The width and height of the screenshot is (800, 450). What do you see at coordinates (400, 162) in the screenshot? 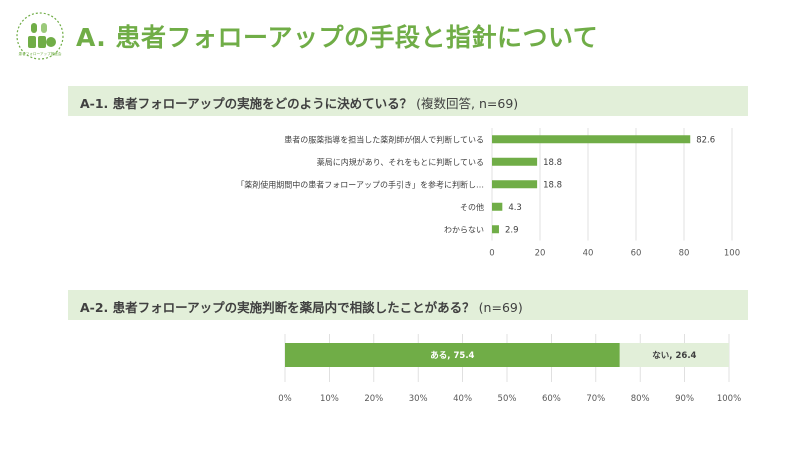
I see `category-label: 薬局に内規があり、それをもとに判断している` at bounding box center [400, 162].